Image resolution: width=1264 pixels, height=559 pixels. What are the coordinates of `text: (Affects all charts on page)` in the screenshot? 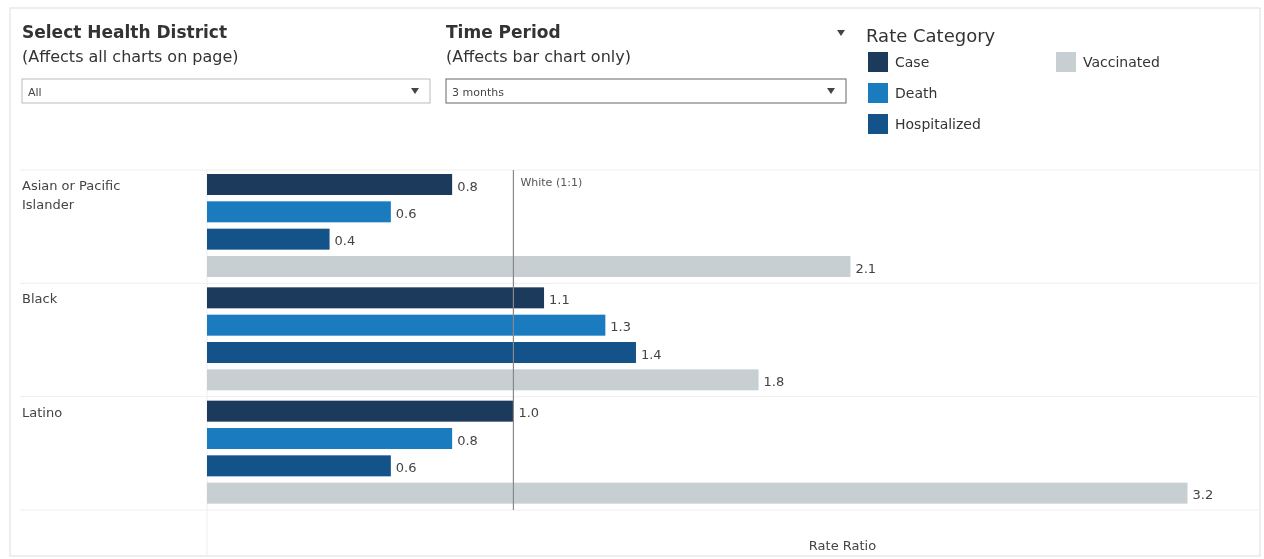 It's located at (130, 56).